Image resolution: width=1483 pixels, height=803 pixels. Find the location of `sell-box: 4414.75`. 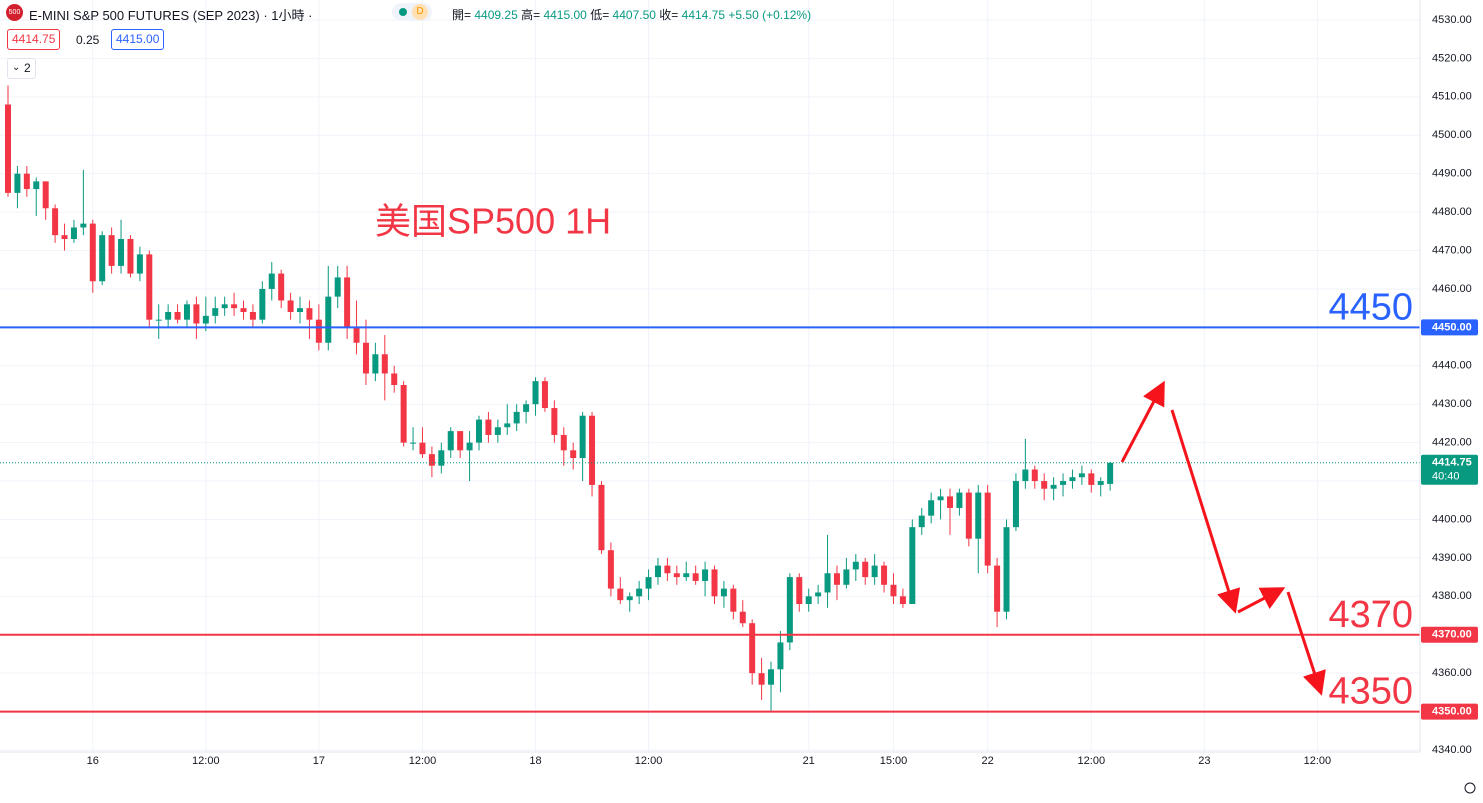

sell-box: 4414.75 is located at coordinates (34, 39).